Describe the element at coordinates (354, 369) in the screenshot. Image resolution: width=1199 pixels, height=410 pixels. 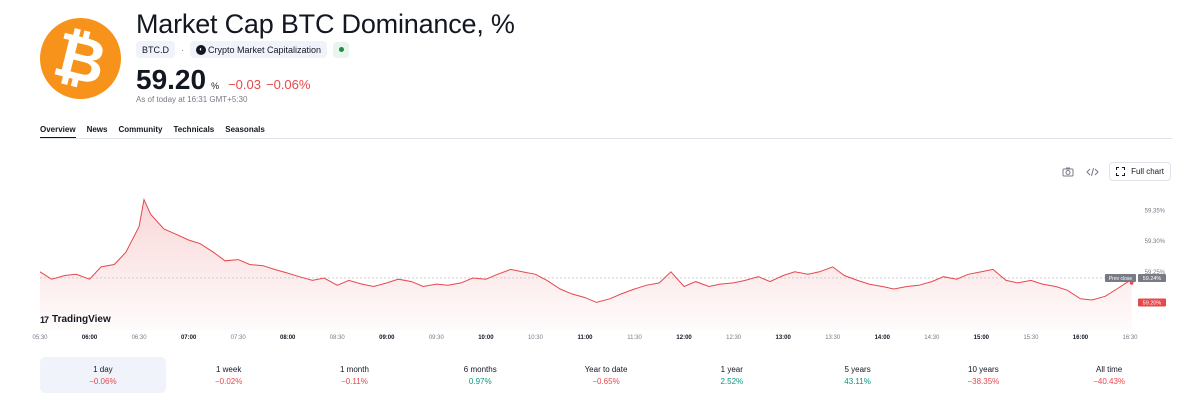
I see `period-label: 1 month` at that location.